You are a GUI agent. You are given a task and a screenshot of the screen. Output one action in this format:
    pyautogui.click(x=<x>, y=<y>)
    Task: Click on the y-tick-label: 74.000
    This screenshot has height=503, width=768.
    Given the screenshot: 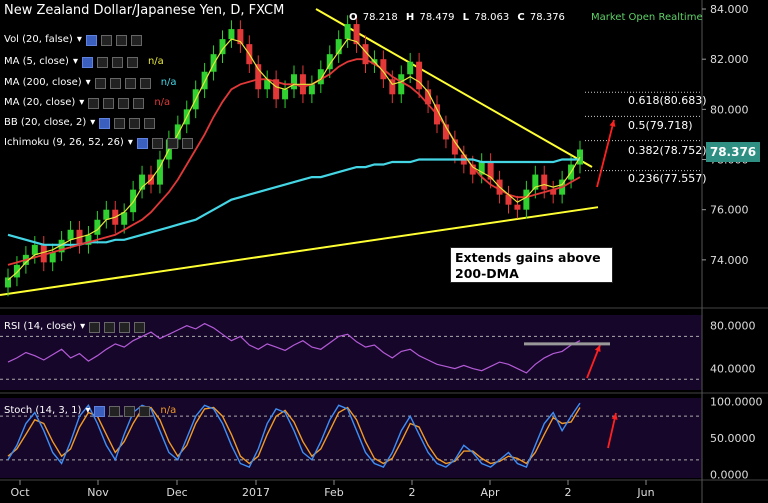 What is the action you would take?
    pyautogui.click(x=729, y=260)
    